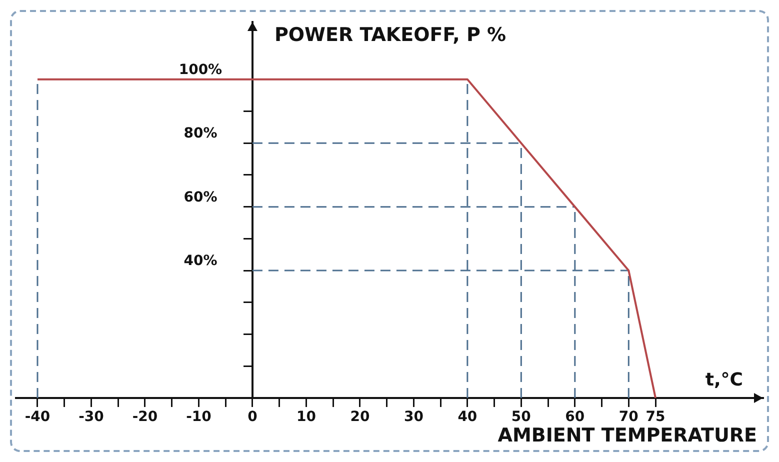 This screenshot has height=462, width=779. I want to click on x-tick-label: 40, so click(468, 417).